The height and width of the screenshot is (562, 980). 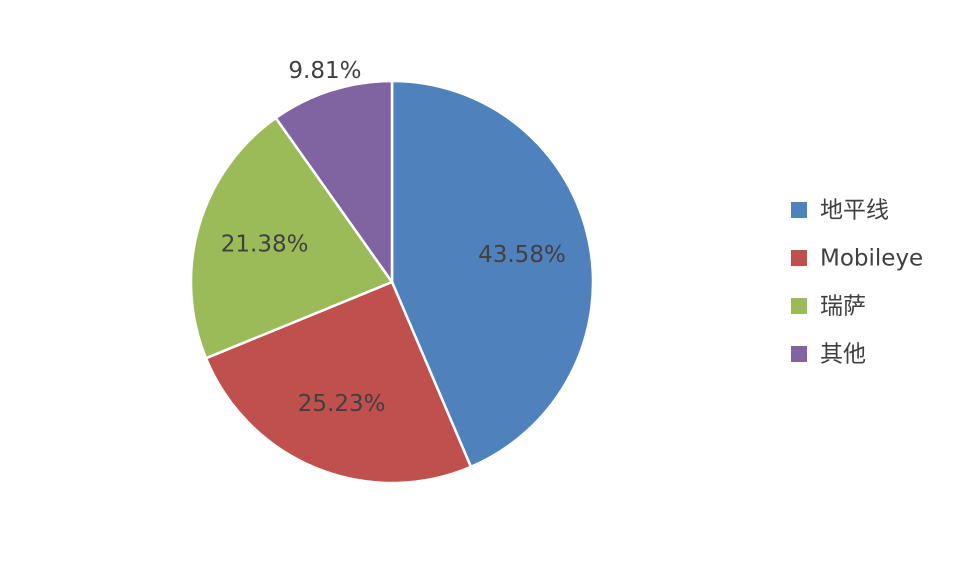 What do you see at coordinates (265, 244) in the screenshot?
I see `data-label: 21.38%` at bounding box center [265, 244].